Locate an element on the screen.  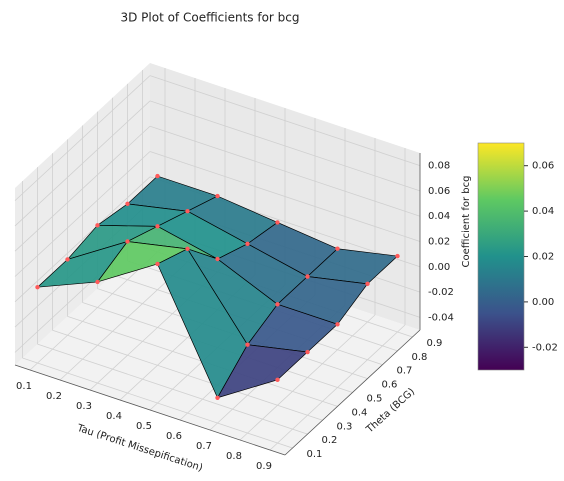
x-tick-label: 0.9 is located at coordinates (264, 466).